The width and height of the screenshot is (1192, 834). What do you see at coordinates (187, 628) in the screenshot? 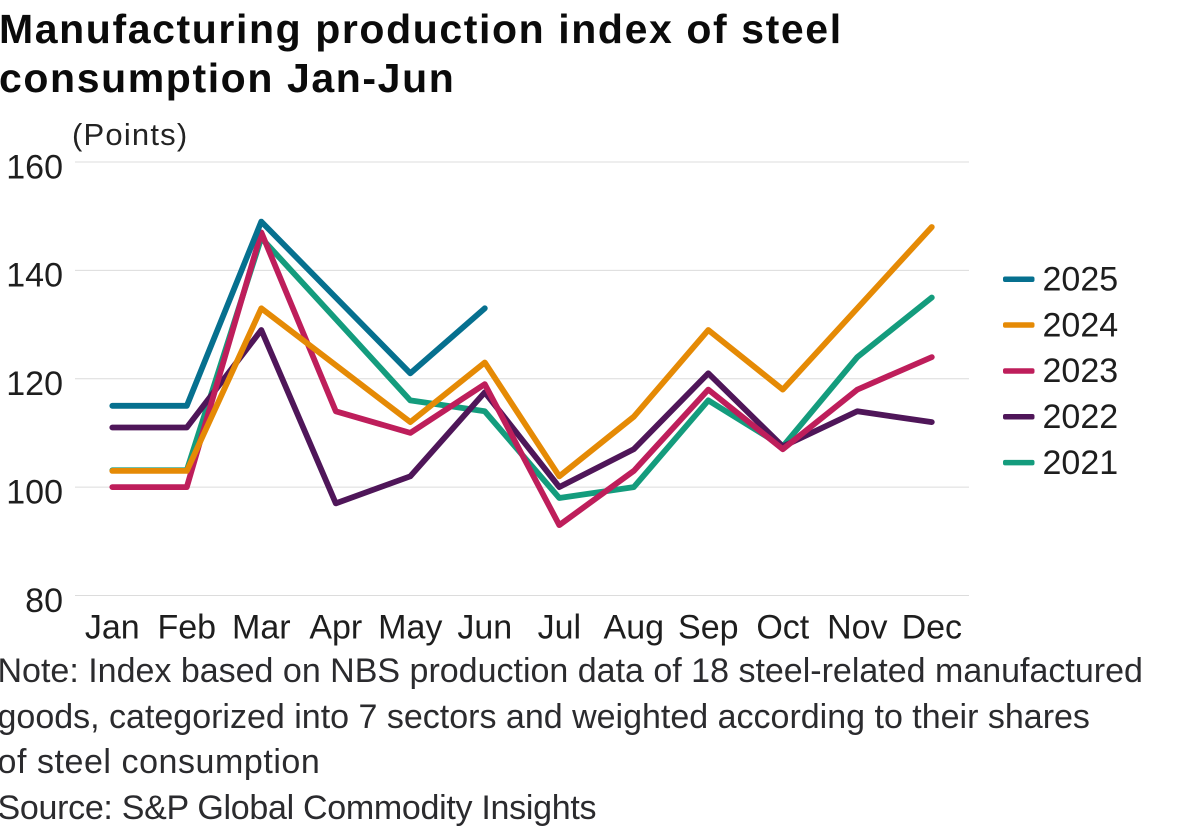
I see `svg-text: Feb` at bounding box center [187, 628].